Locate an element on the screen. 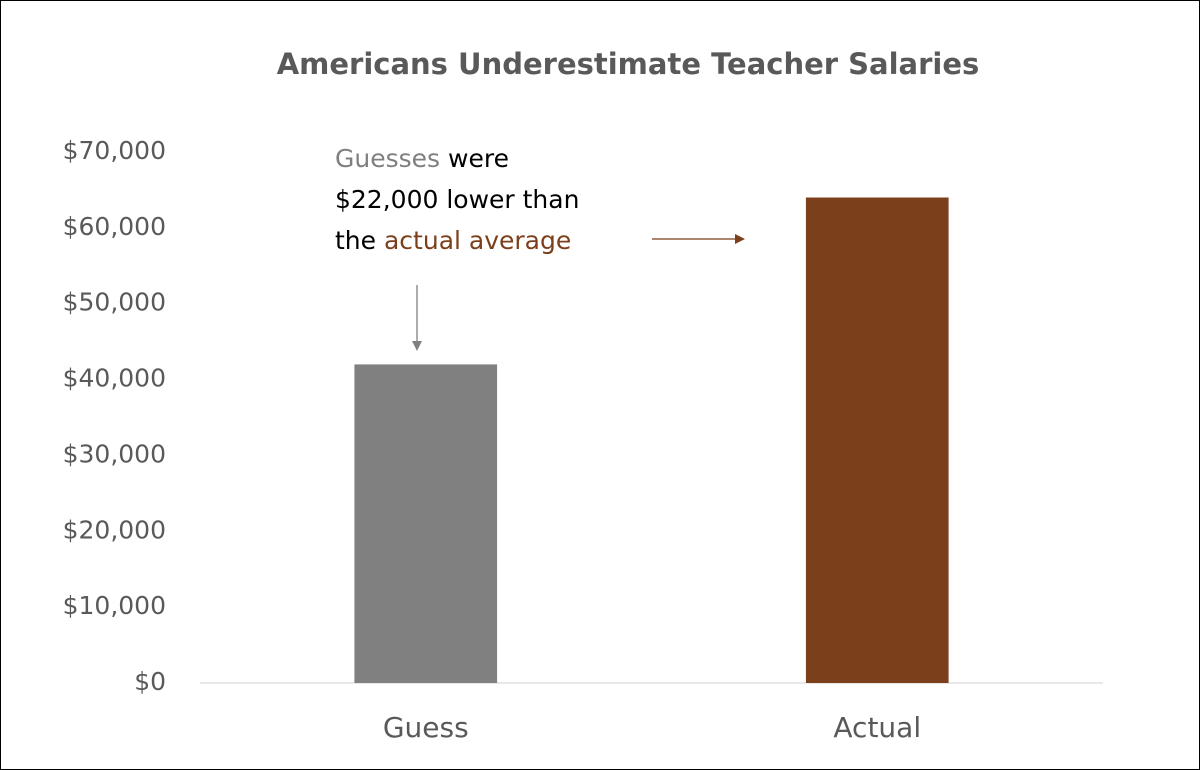 Image resolution: width=1200 pixels, height=770 pixels. y-tick-label: $40,000 is located at coordinates (114, 378).